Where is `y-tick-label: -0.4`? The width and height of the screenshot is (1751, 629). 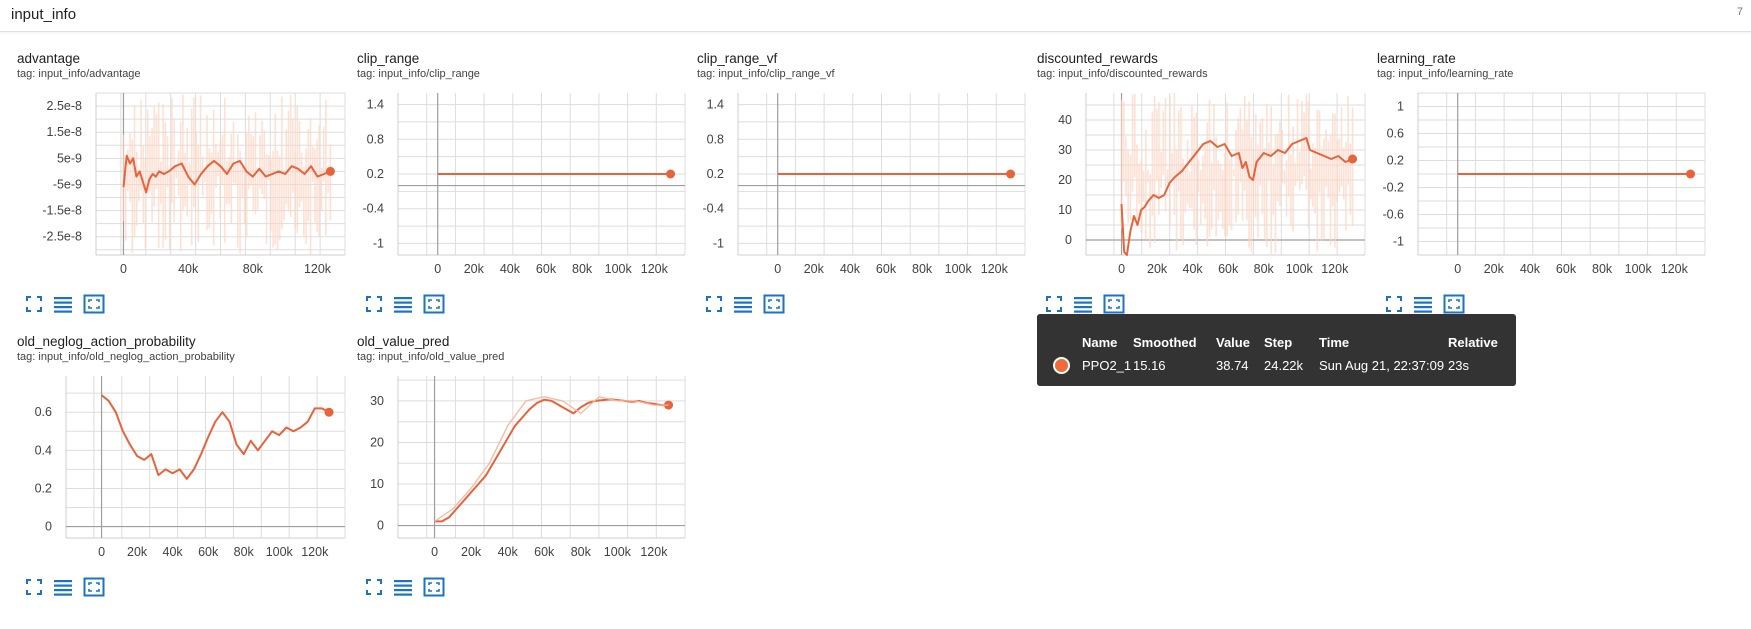 y-tick-label: -0.4 is located at coordinates (713, 209).